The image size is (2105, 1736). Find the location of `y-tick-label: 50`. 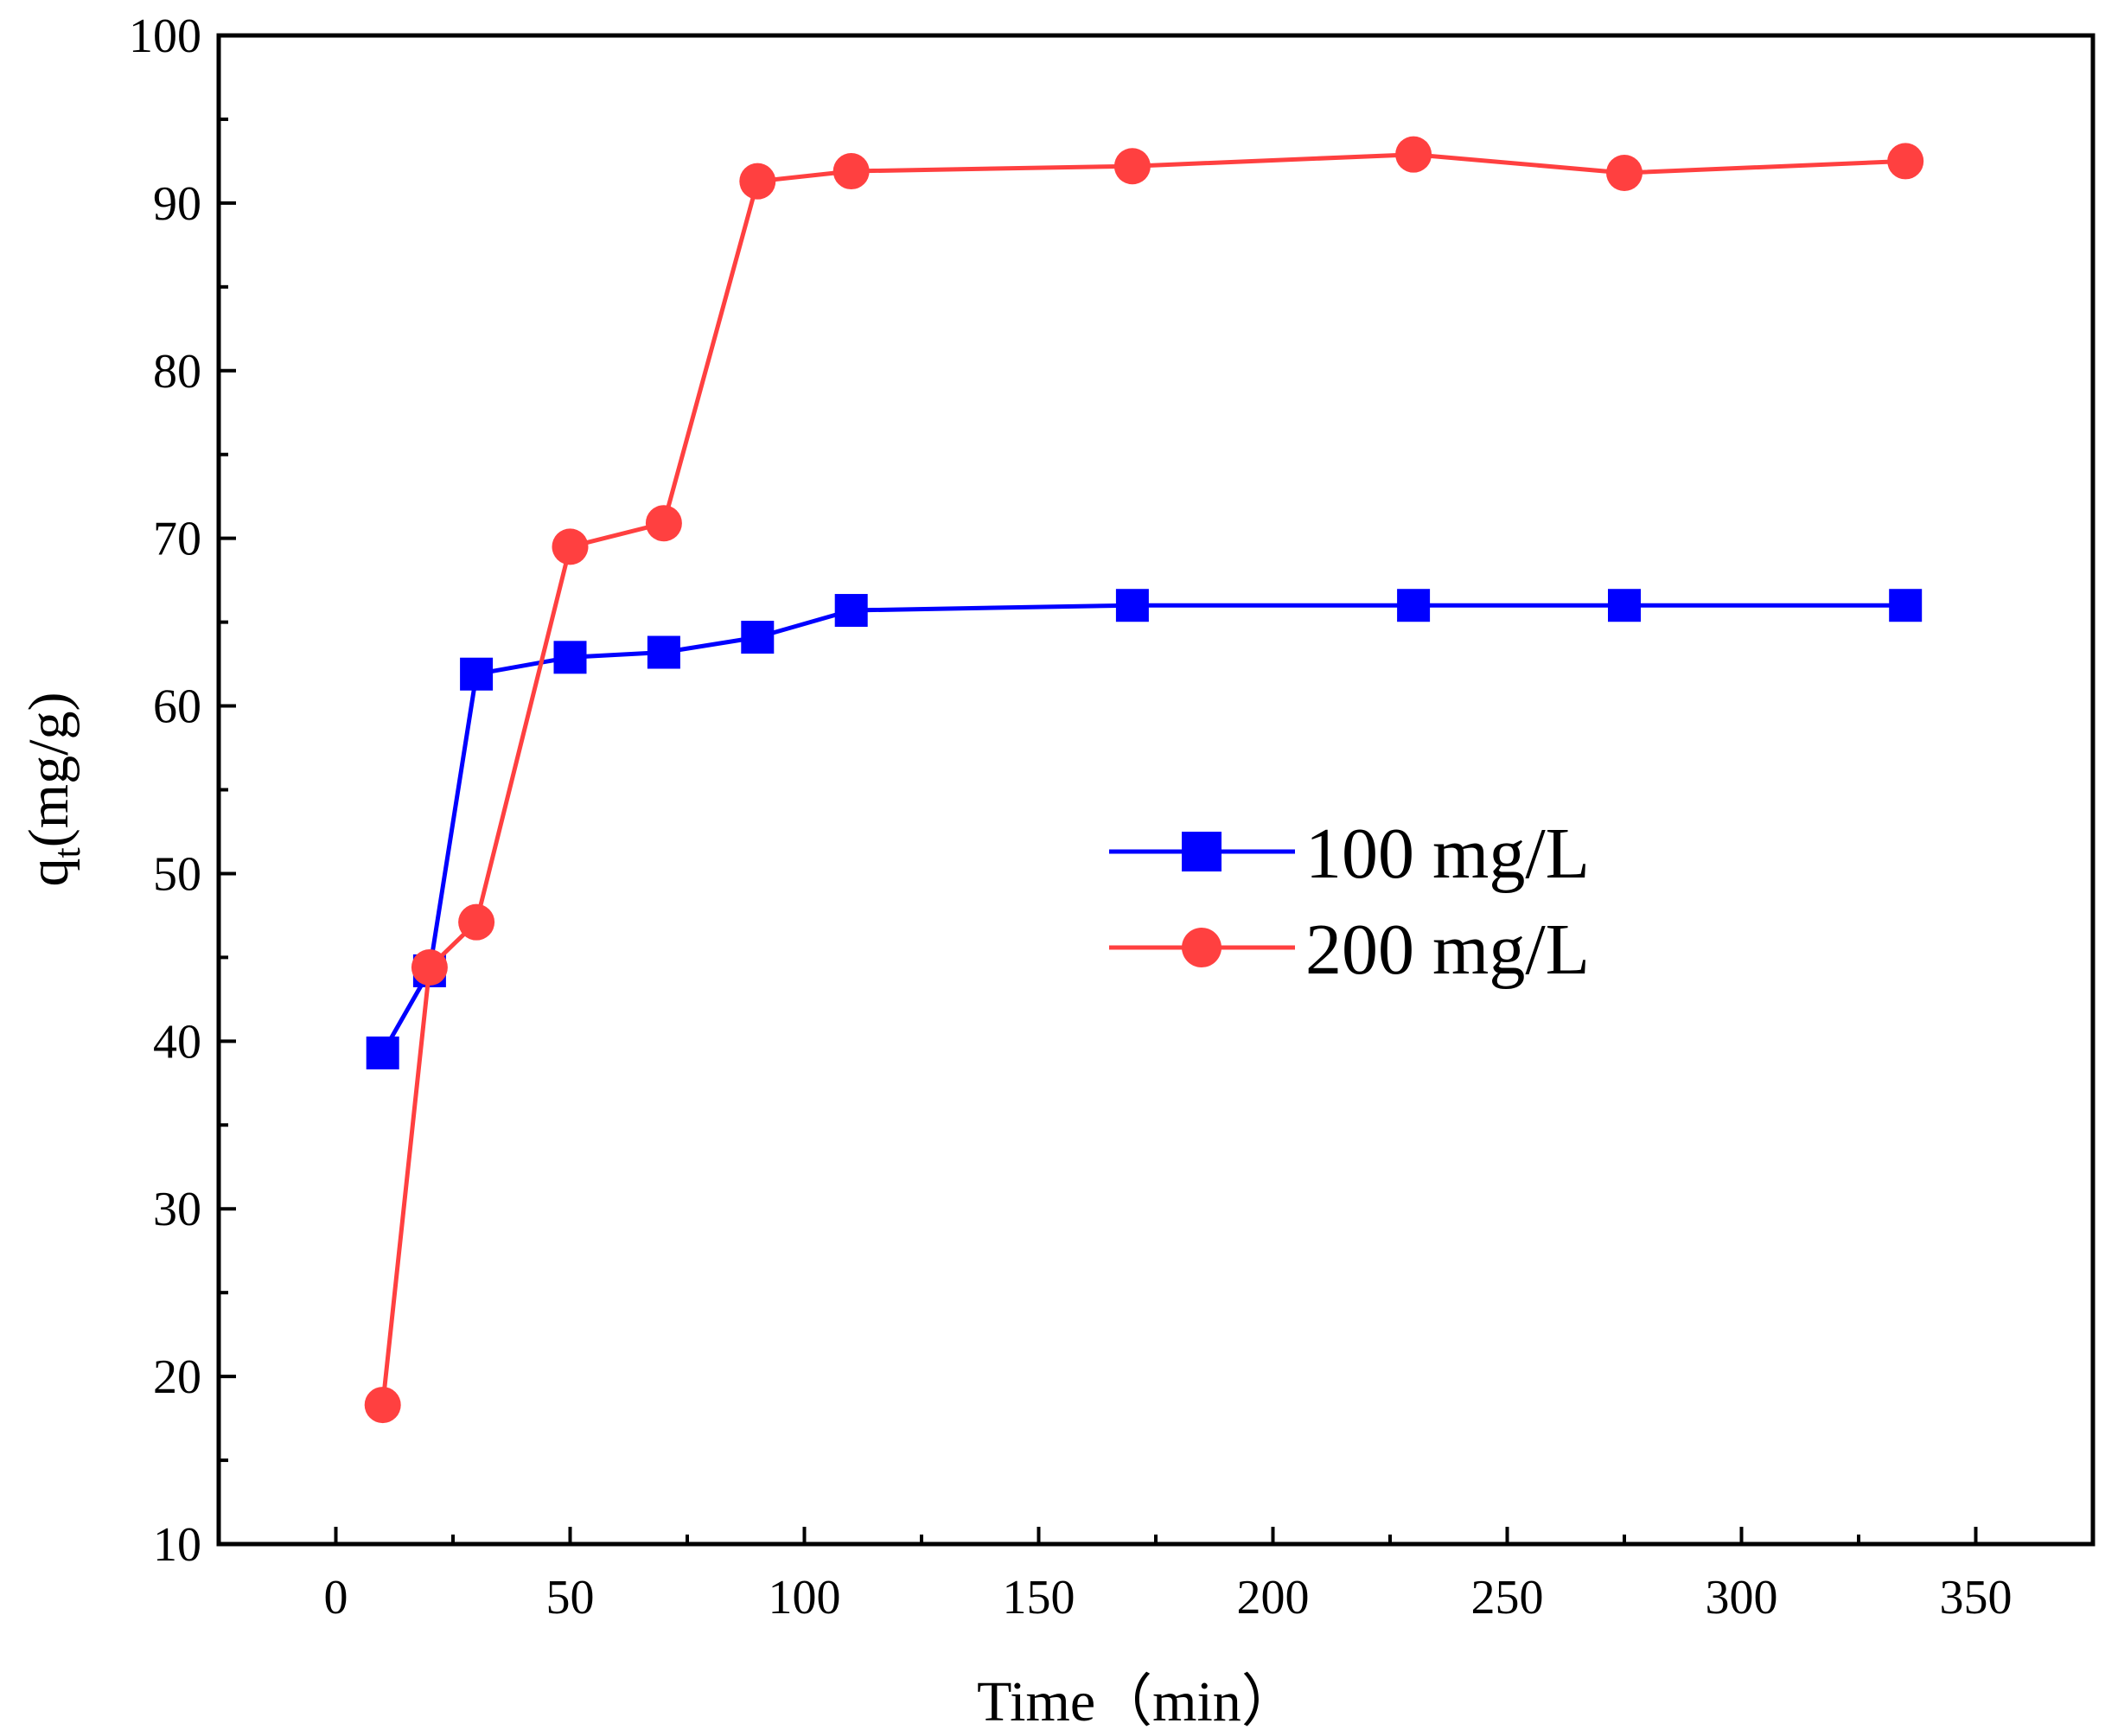

y-tick-label: 50 is located at coordinates (177, 874).